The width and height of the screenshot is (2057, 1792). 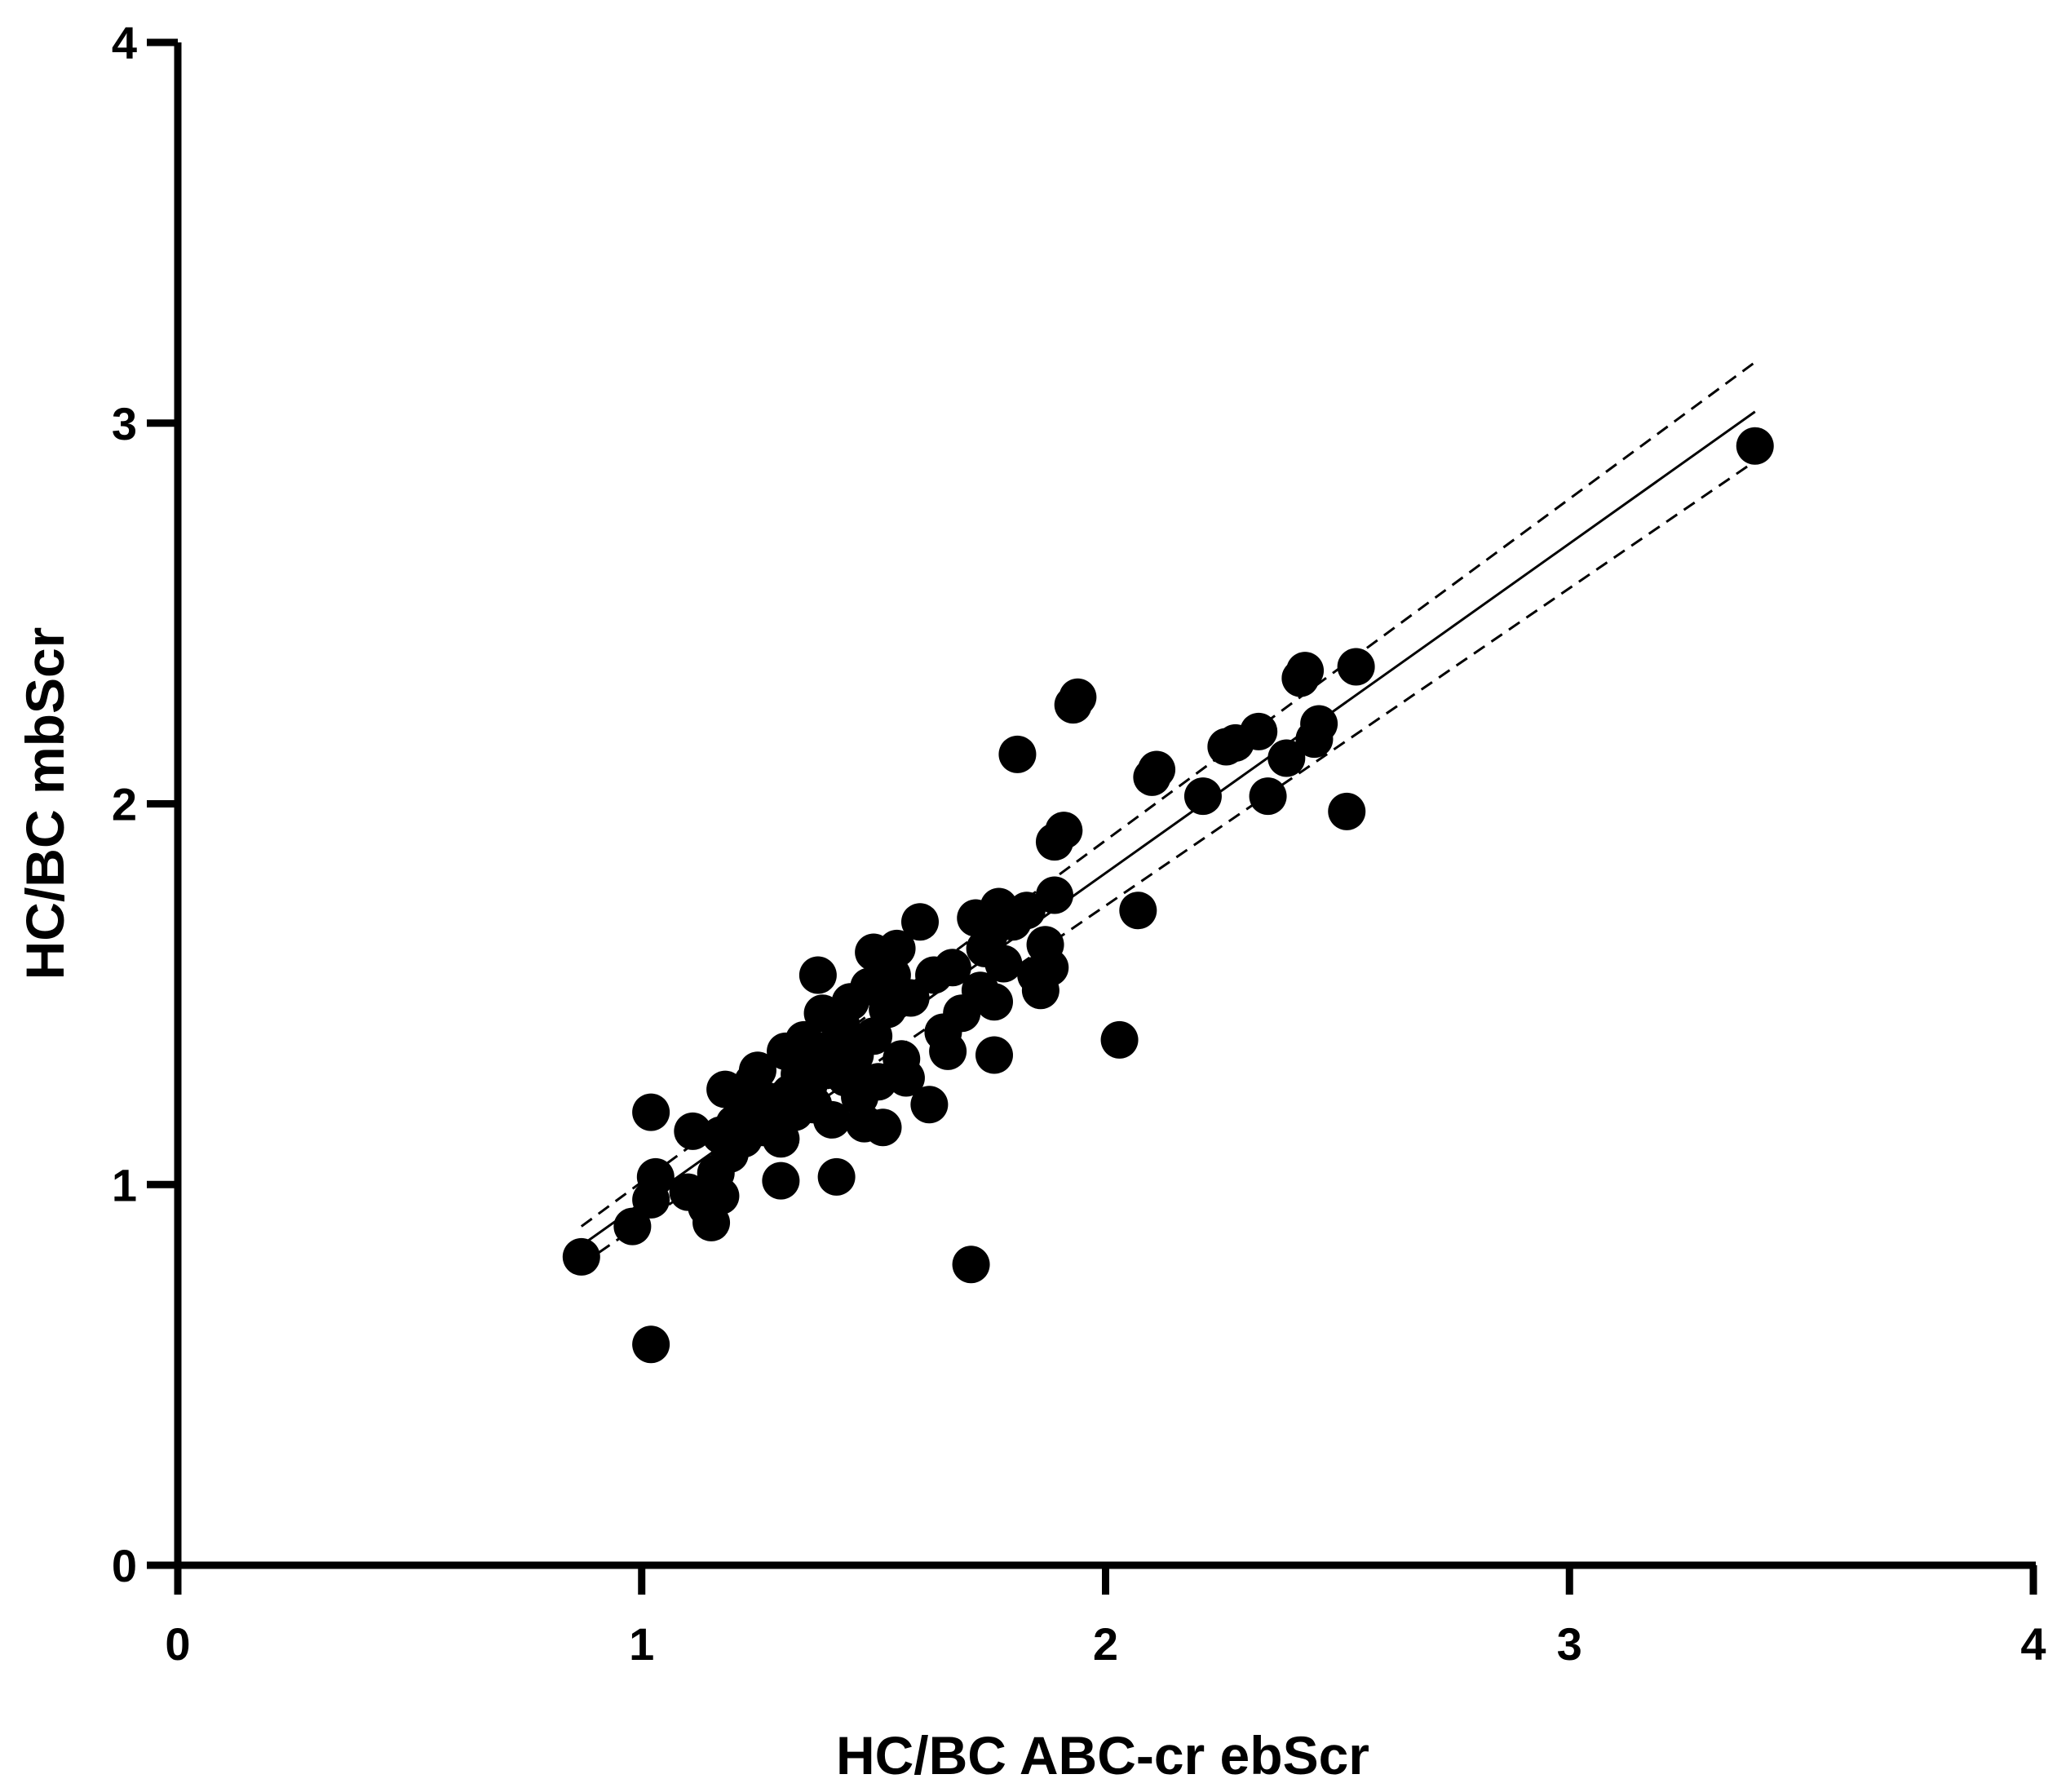 I want to click on x-tick-label: 0, so click(x=177, y=1644).